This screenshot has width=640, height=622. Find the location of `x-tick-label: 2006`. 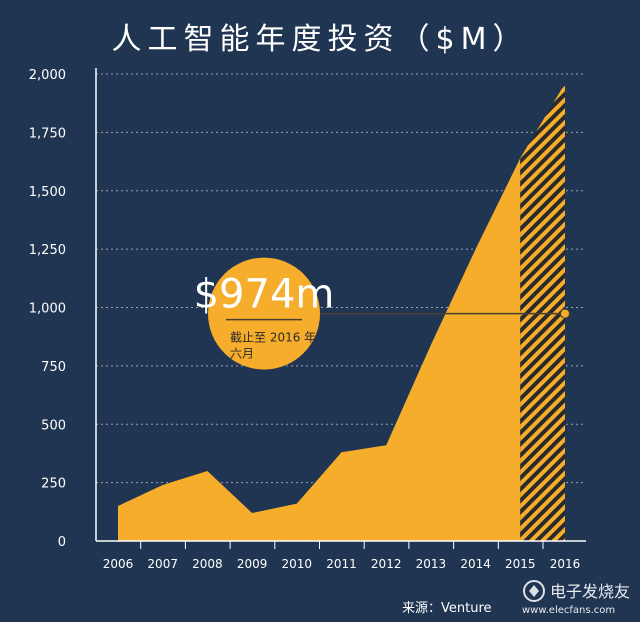

x-tick-label: 2006 is located at coordinates (118, 564).